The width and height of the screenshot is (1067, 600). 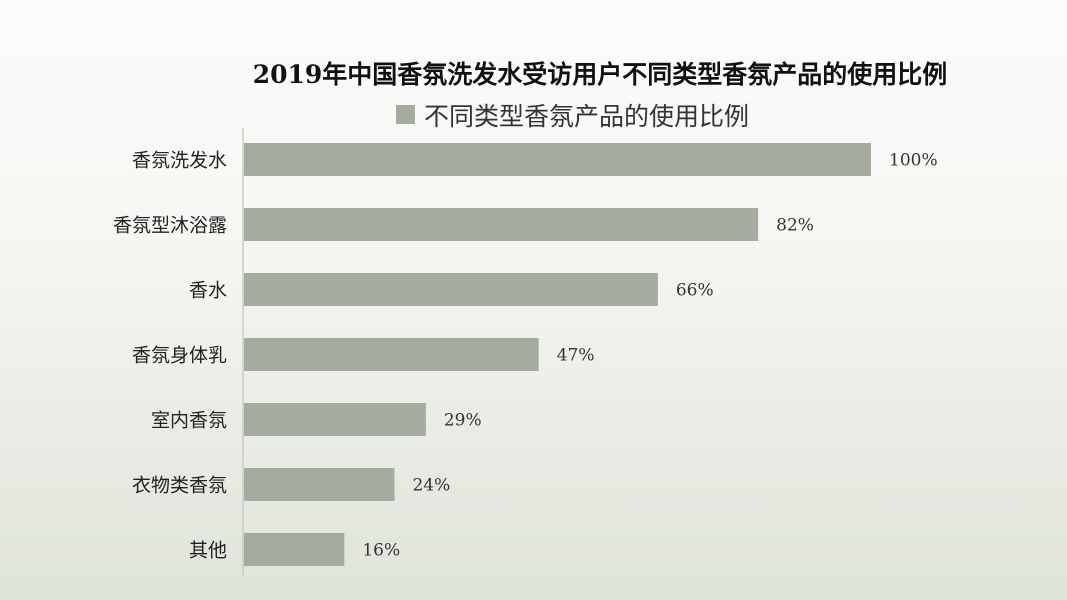 I want to click on category-label-2: 香氛型沐浴露, so click(x=170, y=226).